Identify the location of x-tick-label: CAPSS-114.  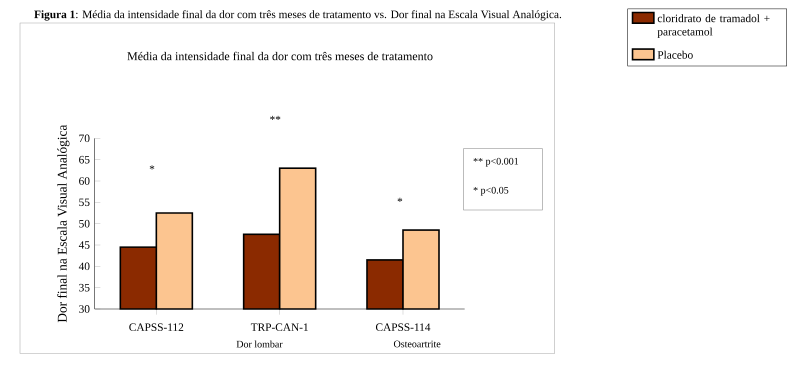
(403, 327).